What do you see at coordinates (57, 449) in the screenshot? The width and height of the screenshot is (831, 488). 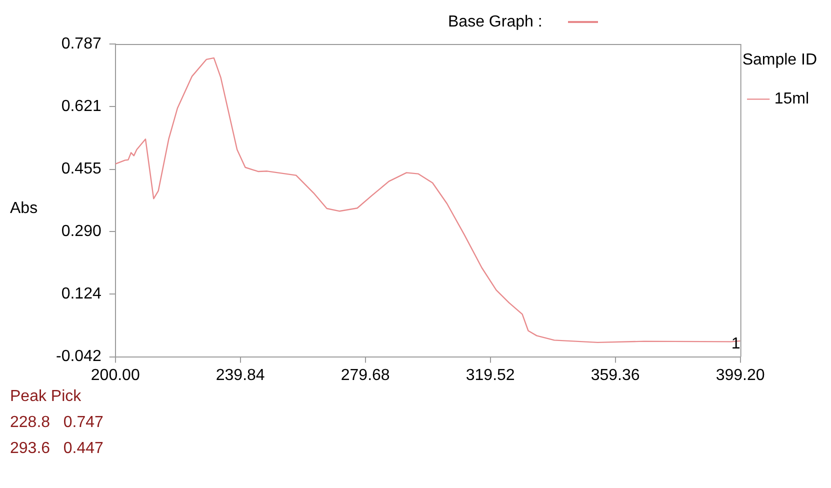 I see `text: 293.6 0.447` at bounding box center [57, 449].